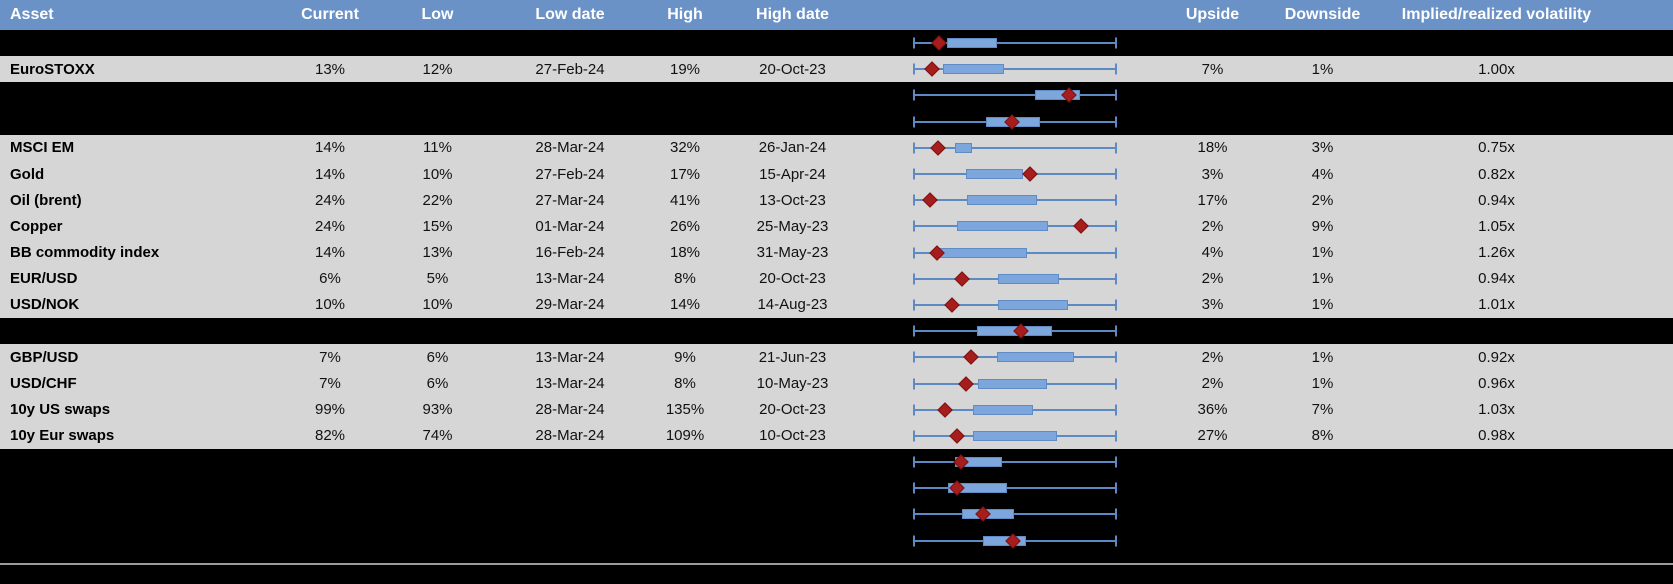 The image size is (1673, 584). Describe the element at coordinates (1212, 15) in the screenshot. I see `header-upside: Upside` at that location.